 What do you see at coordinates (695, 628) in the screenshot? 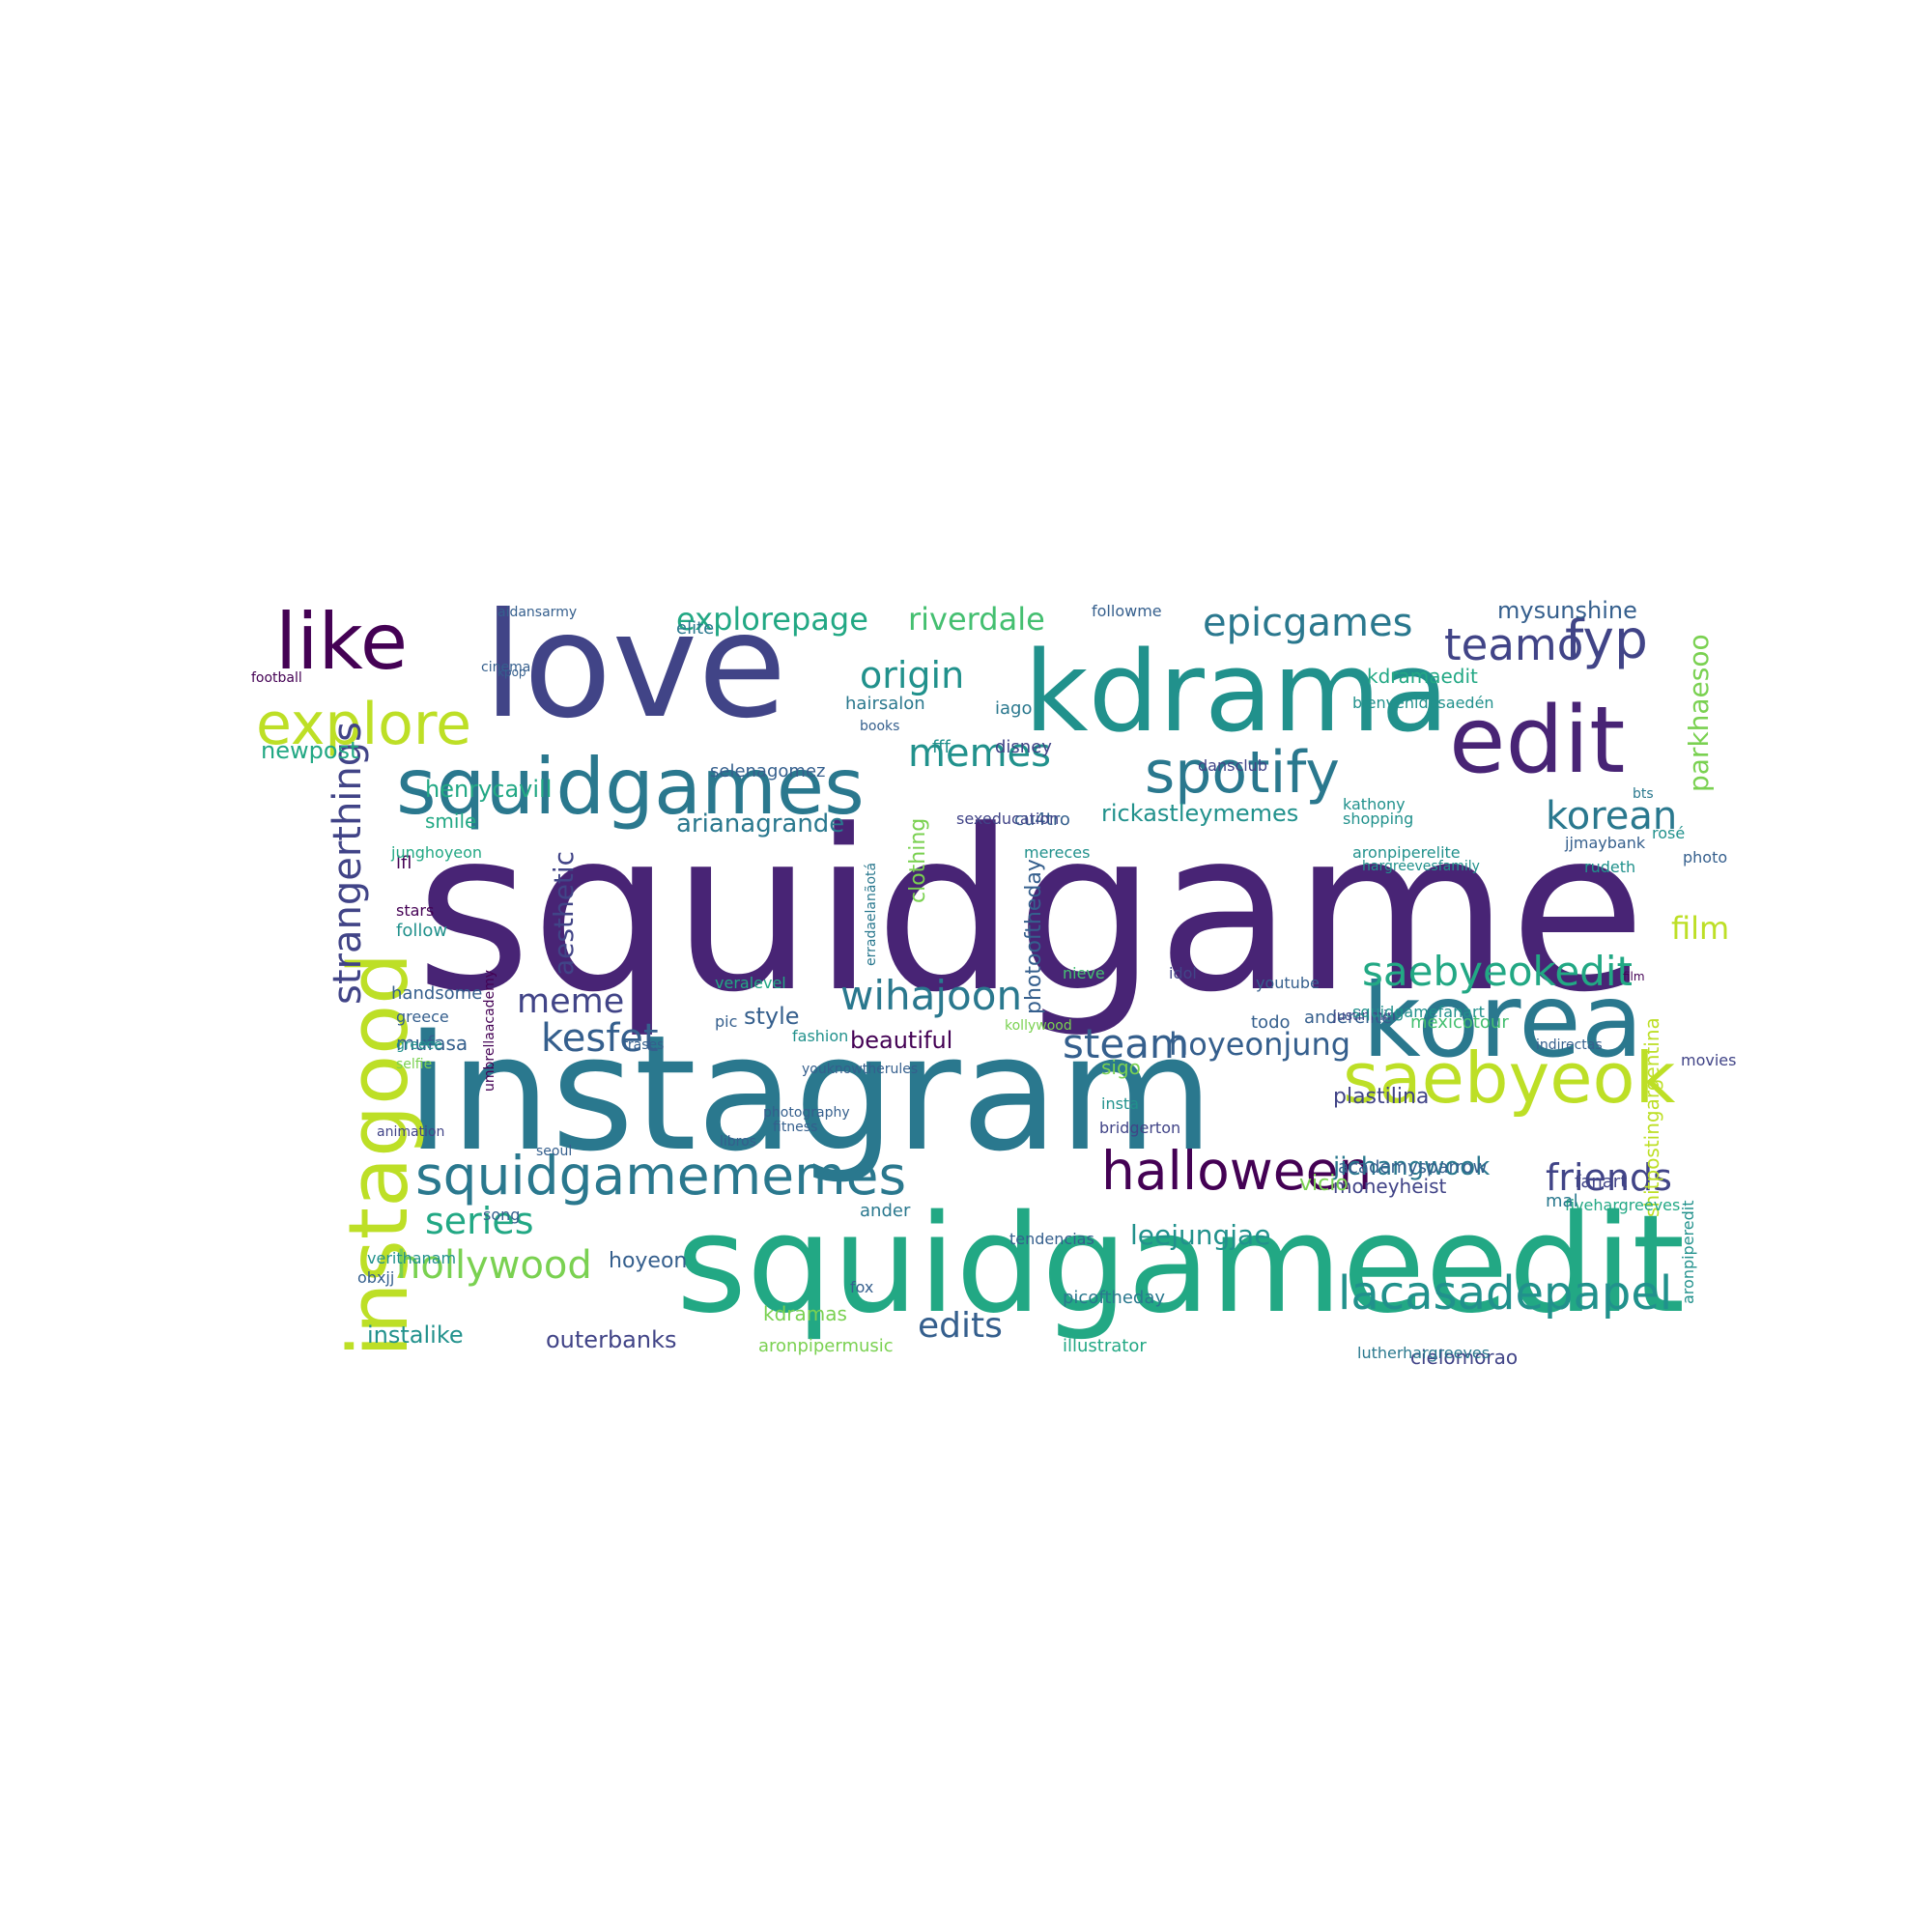
I see `word-elite: elite` at bounding box center [695, 628].